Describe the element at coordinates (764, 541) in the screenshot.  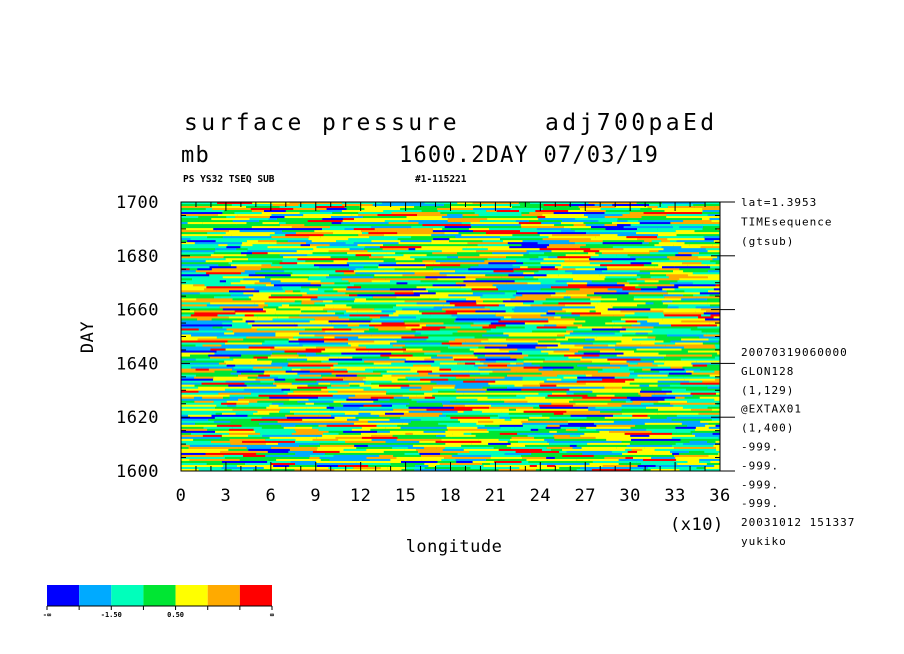
I see `side-info-line: yukiko` at that location.